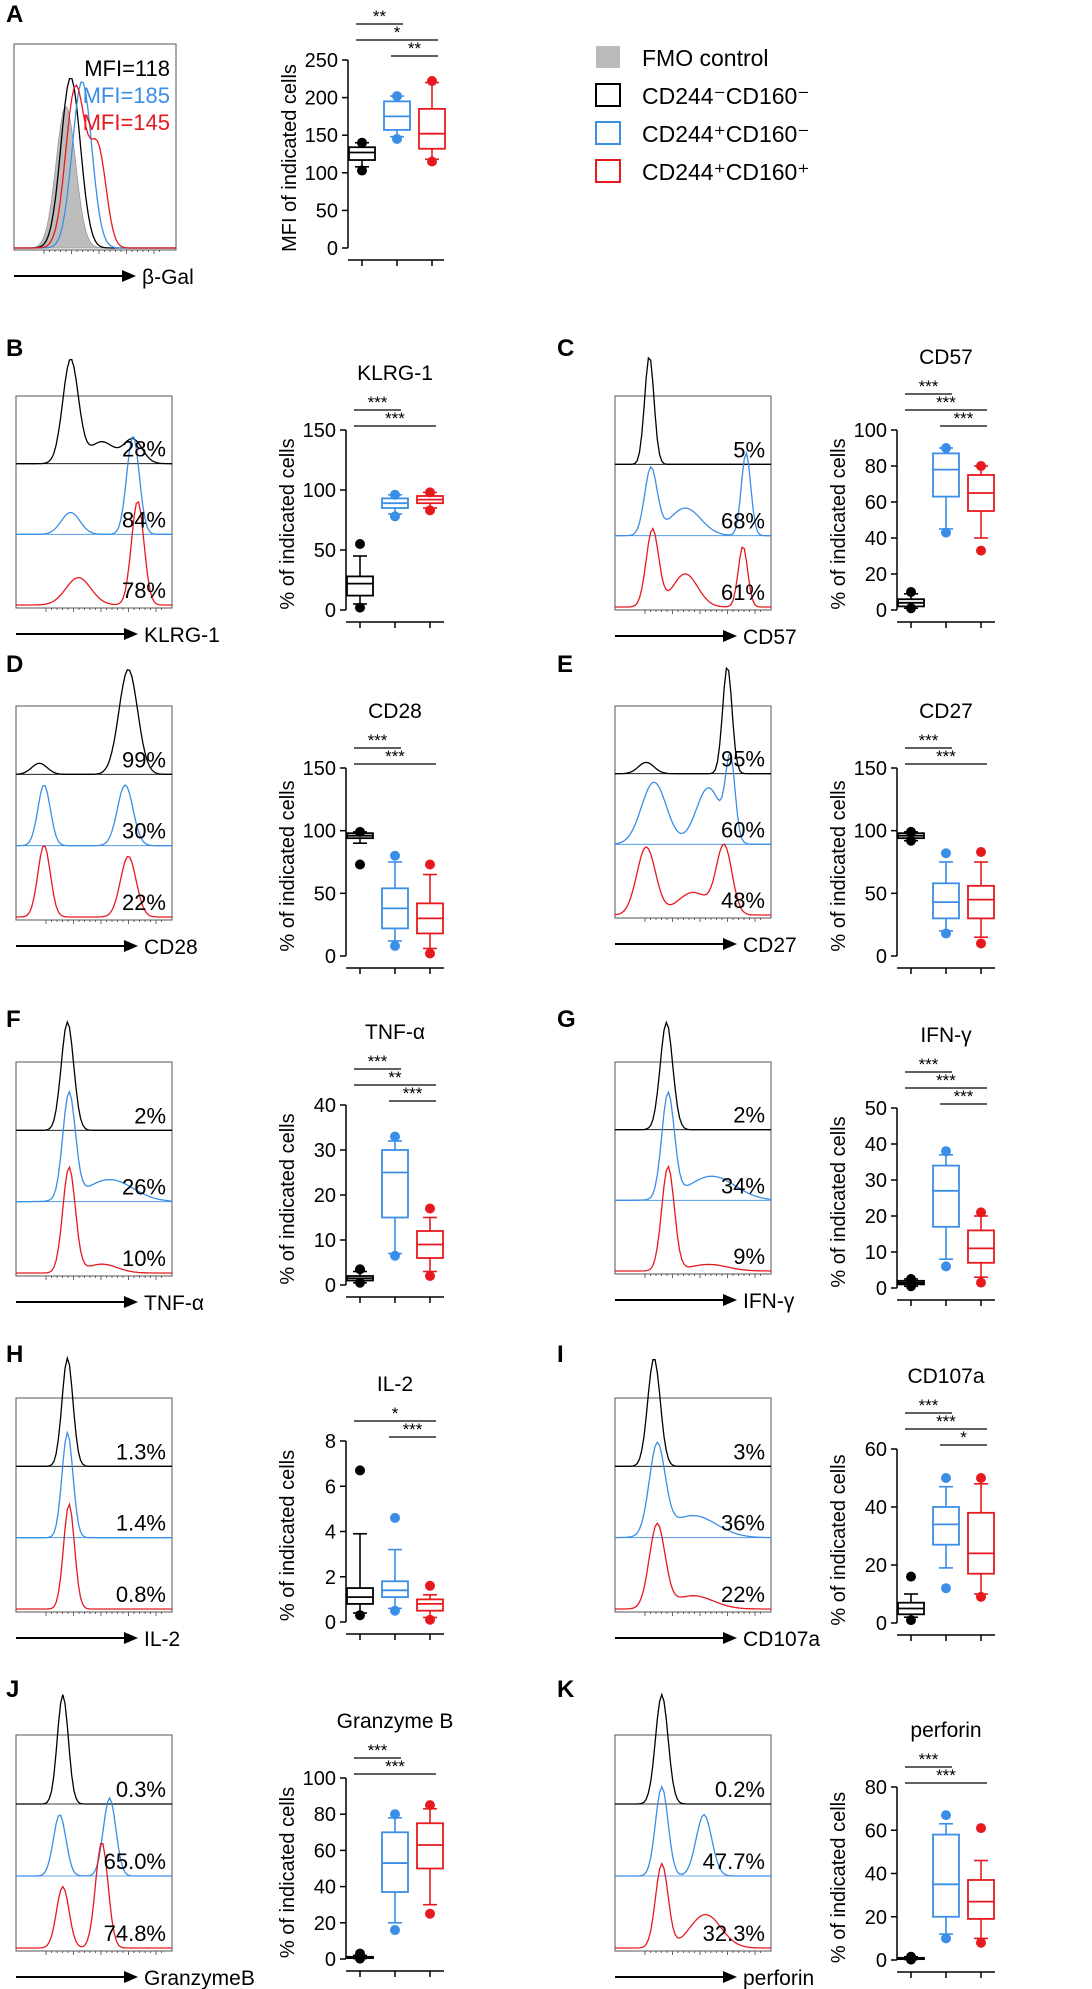 The width and height of the screenshot is (1092, 1989). Describe the element at coordinates (144, 1187) in the screenshot. I see `histogram-percentage: 26%` at that location.